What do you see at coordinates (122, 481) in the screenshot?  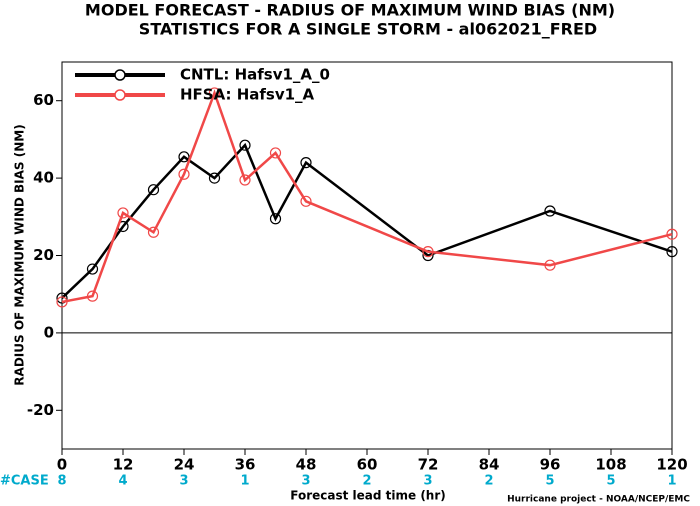 I see `case-count: 4` at bounding box center [122, 481].